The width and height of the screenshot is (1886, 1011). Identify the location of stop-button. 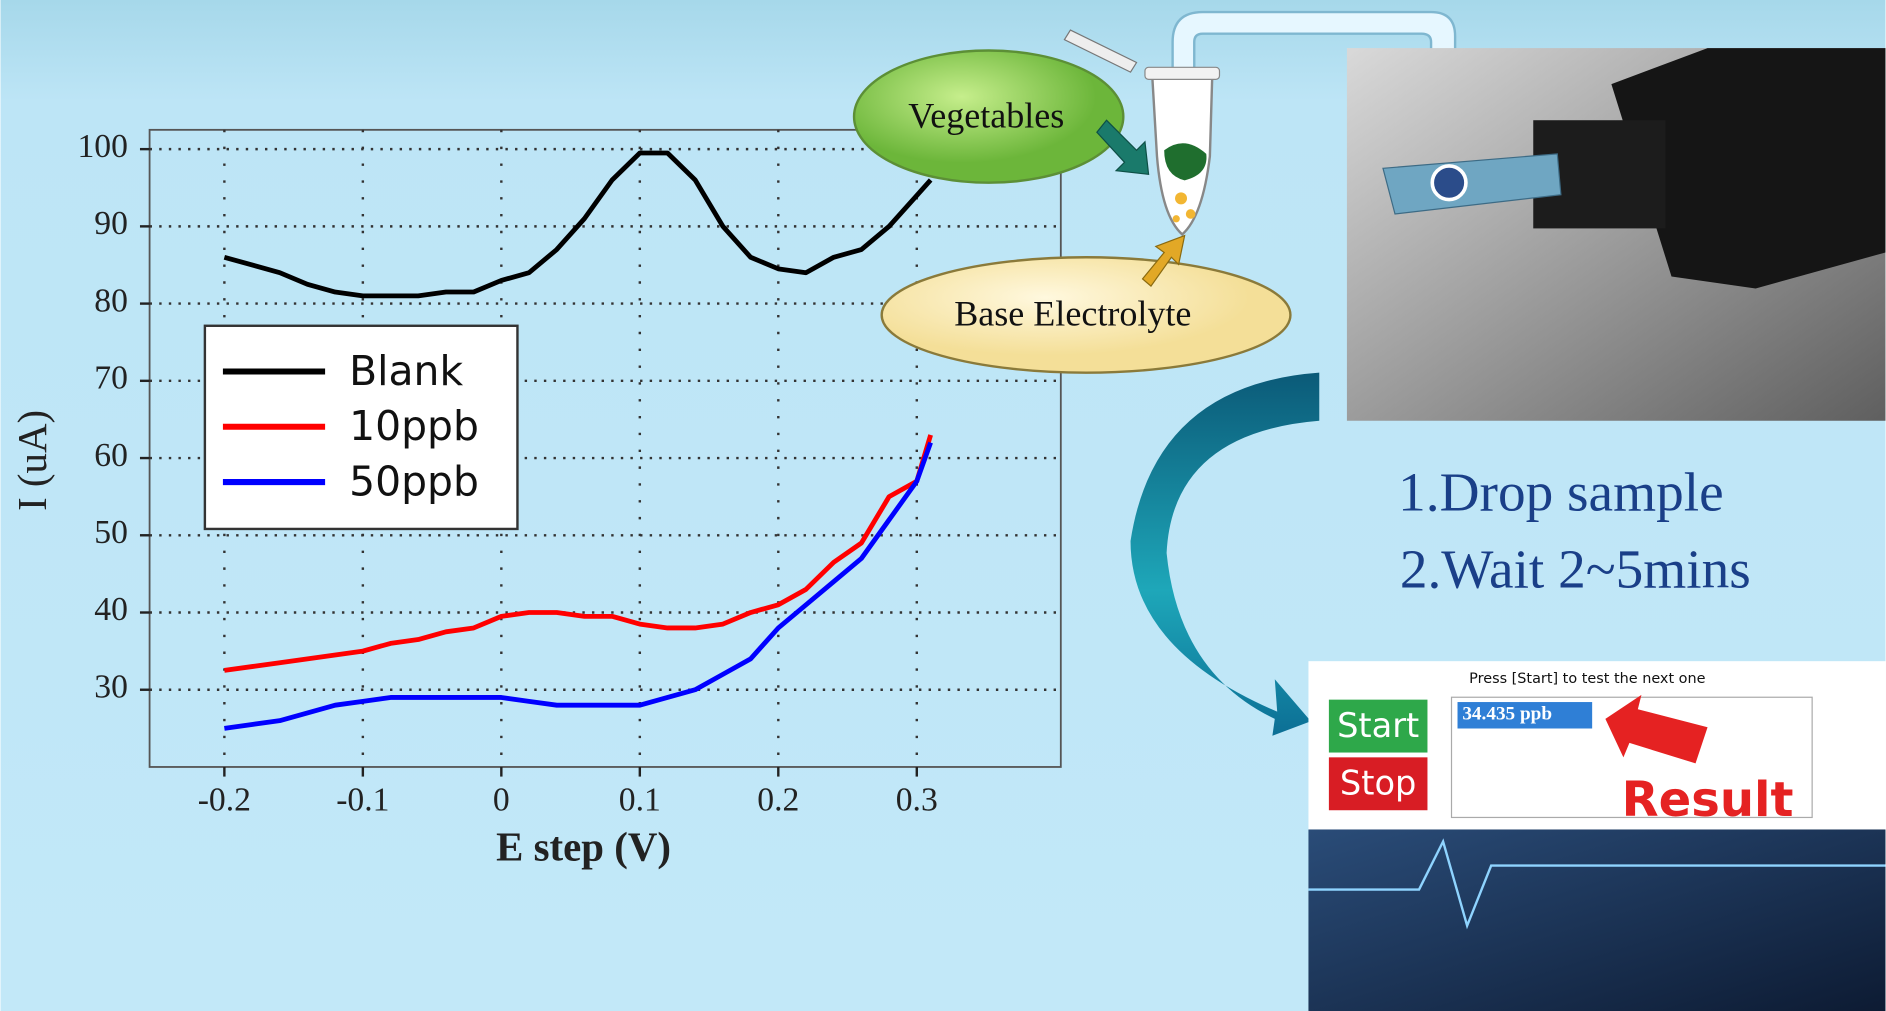
(1378, 784).